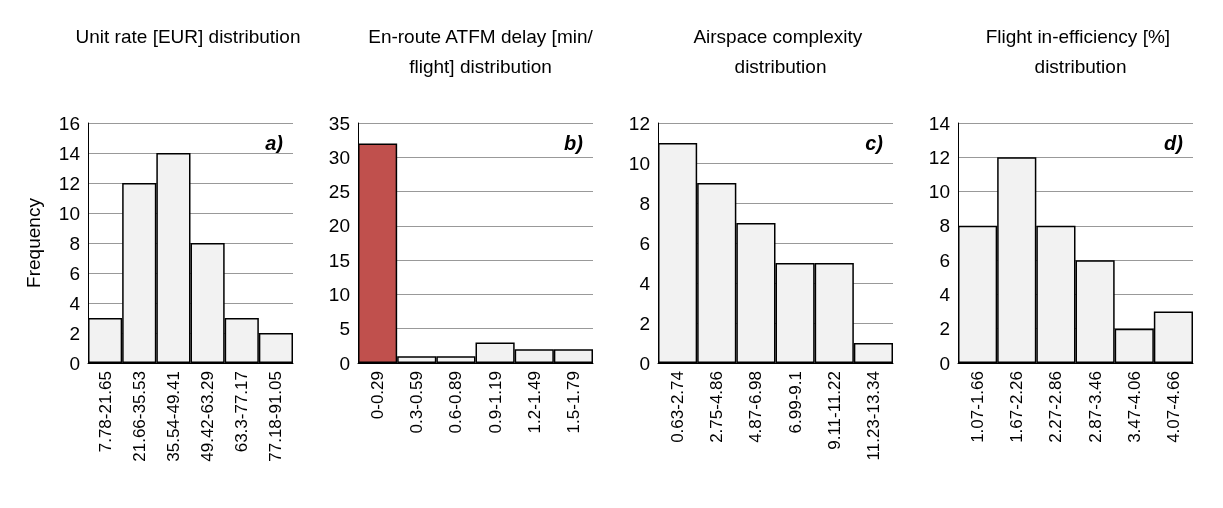 The height and width of the screenshot is (508, 1223). Describe the element at coordinates (574, 143) in the screenshot. I see `annotation: b)` at that location.